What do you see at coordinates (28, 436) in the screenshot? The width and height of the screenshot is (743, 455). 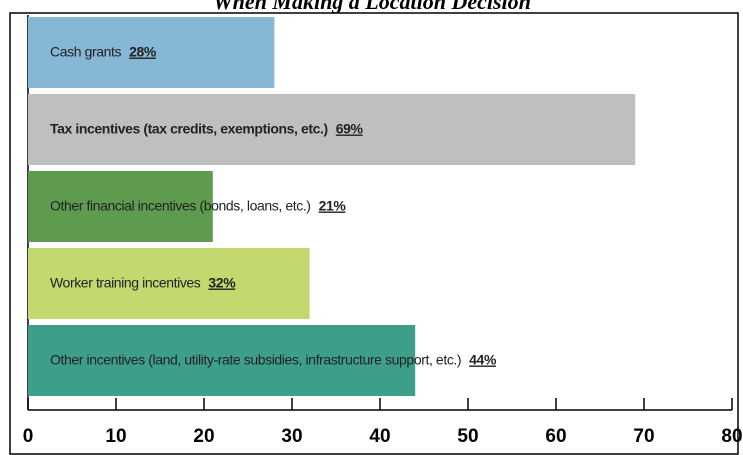 I see `x-tick-label: 0` at bounding box center [28, 436].